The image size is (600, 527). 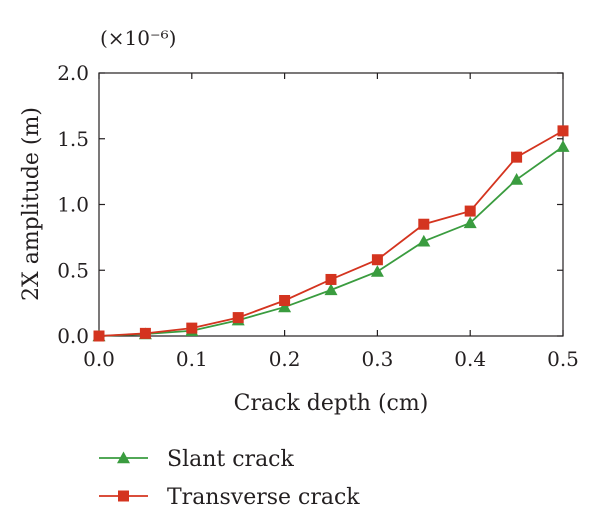 What do you see at coordinates (231, 459) in the screenshot?
I see `legend-label: Slant crack` at bounding box center [231, 459].